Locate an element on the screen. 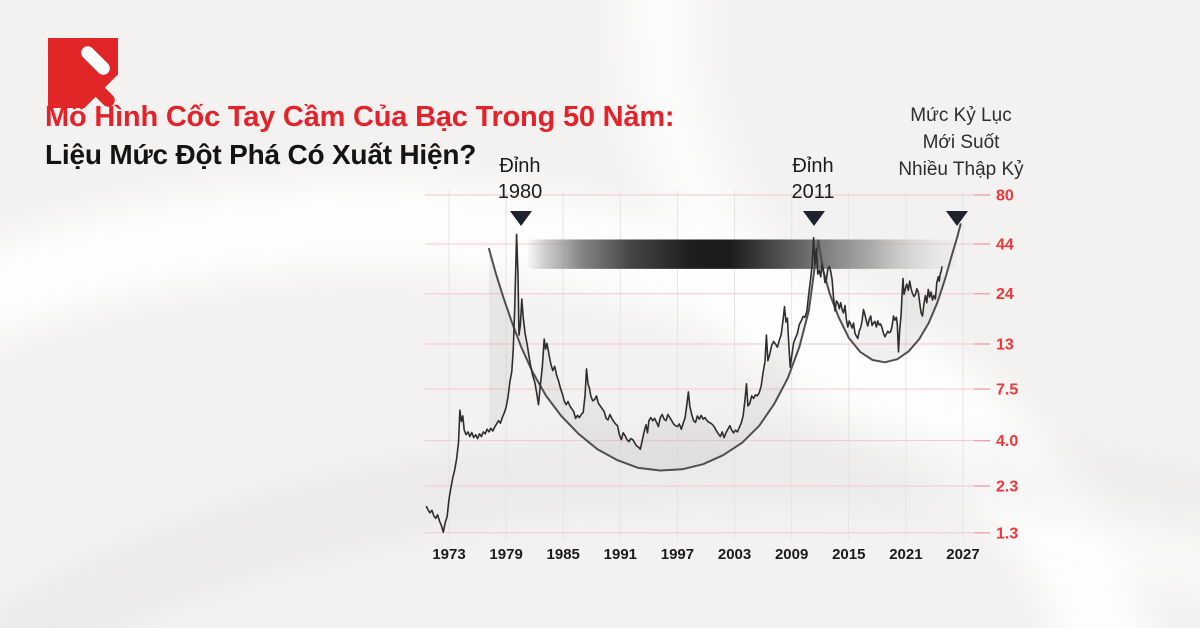 The width and height of the screenshot is (1200, 628). y-tick-label-7.5: 7.5 is located at coordinates (1007, 390).